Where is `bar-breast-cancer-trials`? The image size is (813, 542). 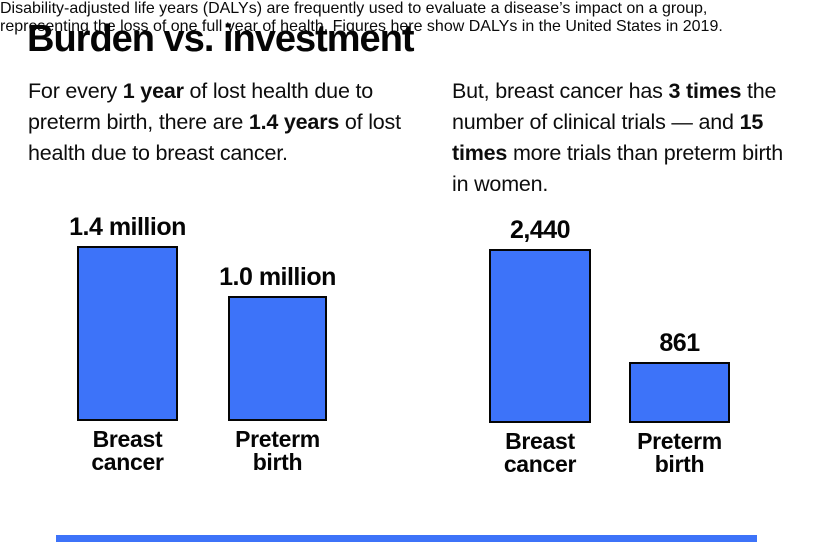 bar-breast-cancer-trials is located at coordinates (540, 336).